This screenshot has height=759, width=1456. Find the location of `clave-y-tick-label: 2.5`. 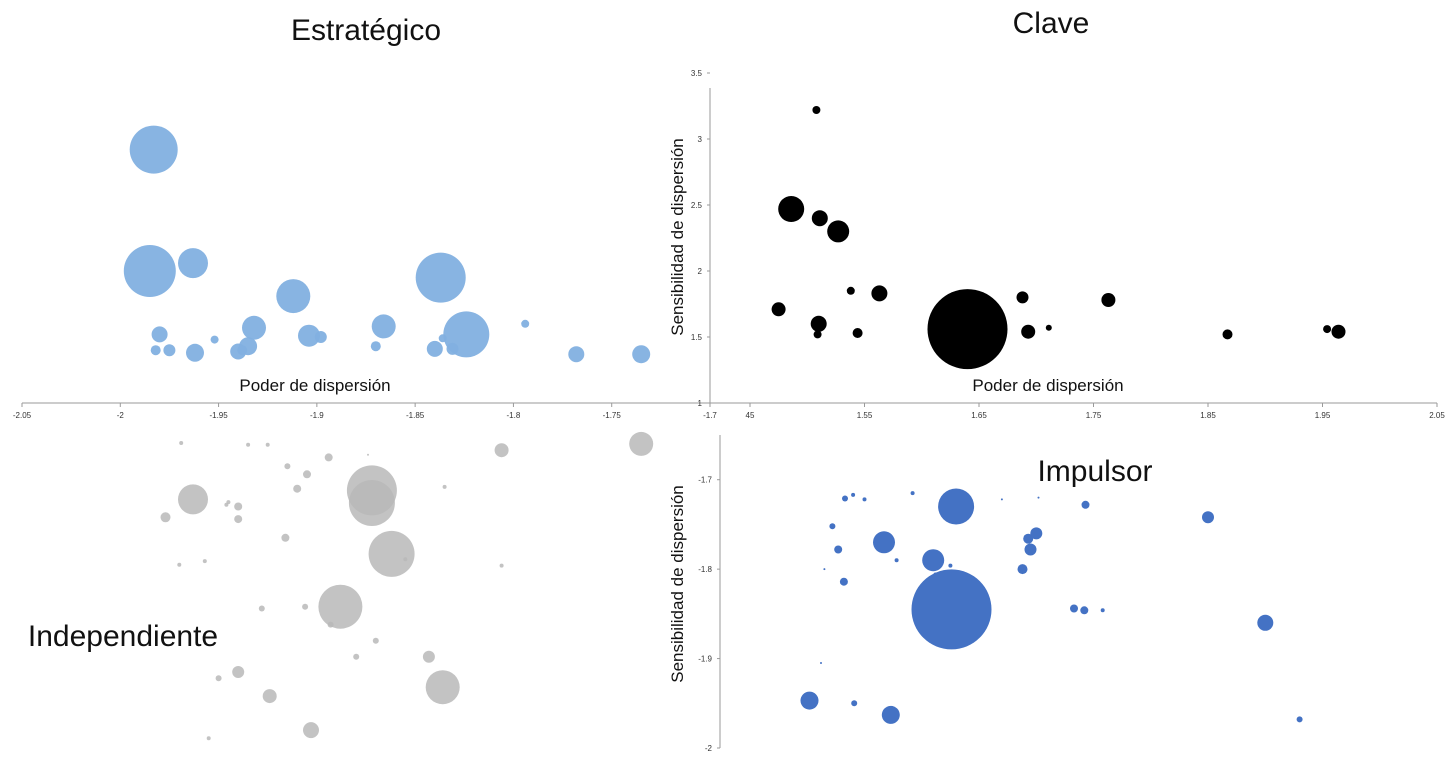

clave-y-tick-label: 2.5 is located at coordinates (697, 205).